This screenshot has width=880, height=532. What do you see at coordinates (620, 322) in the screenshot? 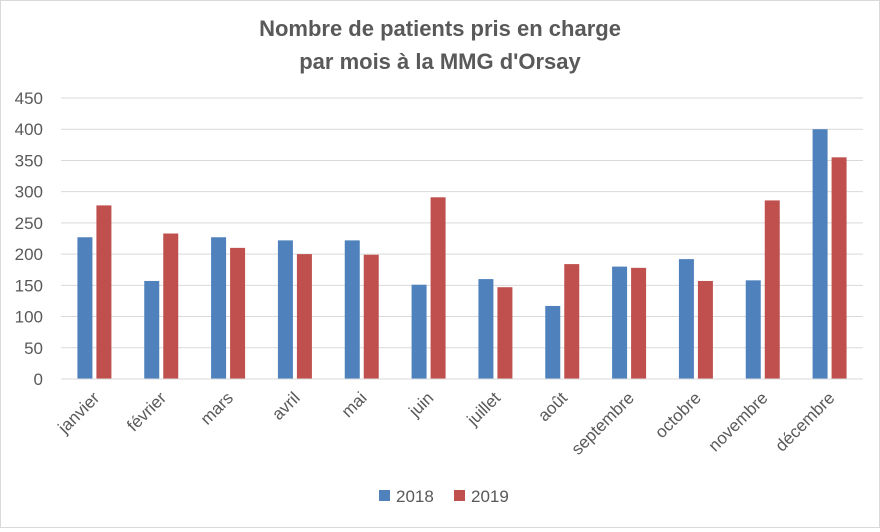
I see `bar-2018-septembre` at bounding box center [620, 322].